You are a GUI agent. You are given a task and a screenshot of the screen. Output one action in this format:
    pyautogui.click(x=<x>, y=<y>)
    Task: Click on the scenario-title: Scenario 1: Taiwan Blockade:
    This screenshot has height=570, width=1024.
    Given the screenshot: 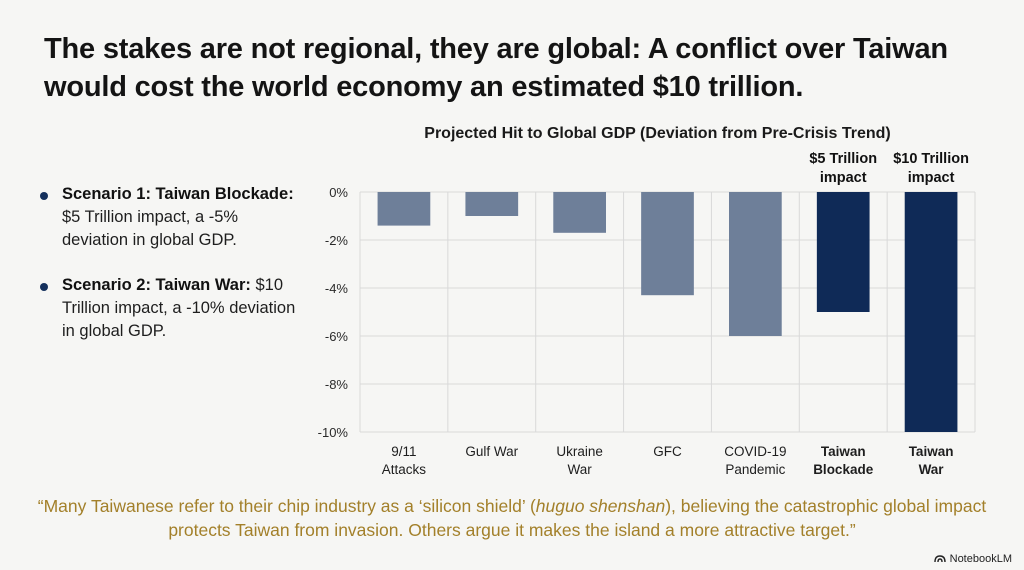 What is the action you would take?
    pyautogui.click(x=178, y=194)
    